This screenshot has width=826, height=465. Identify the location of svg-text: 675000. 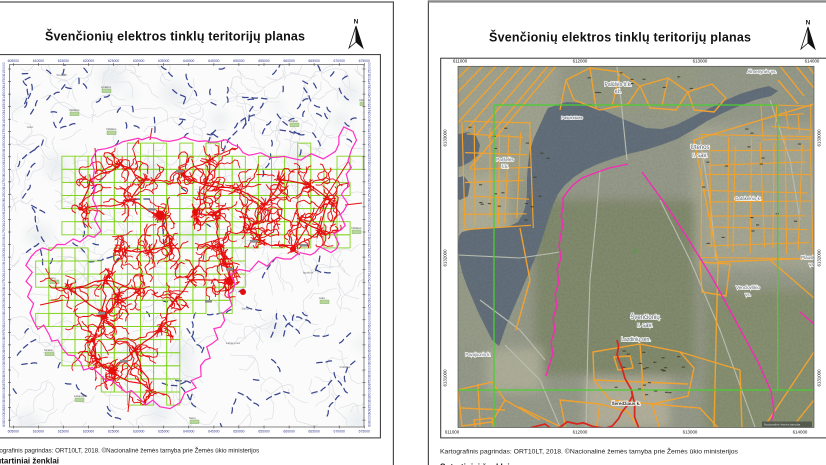
(364, 432).